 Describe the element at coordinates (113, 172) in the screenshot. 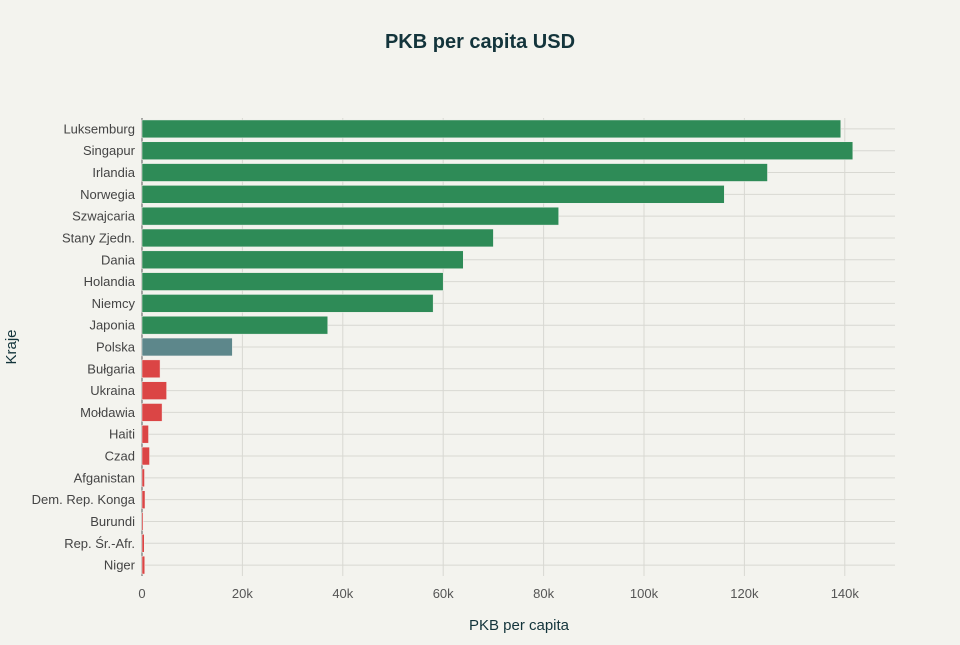

I see `y-tick-label: Irlandia` at that location.